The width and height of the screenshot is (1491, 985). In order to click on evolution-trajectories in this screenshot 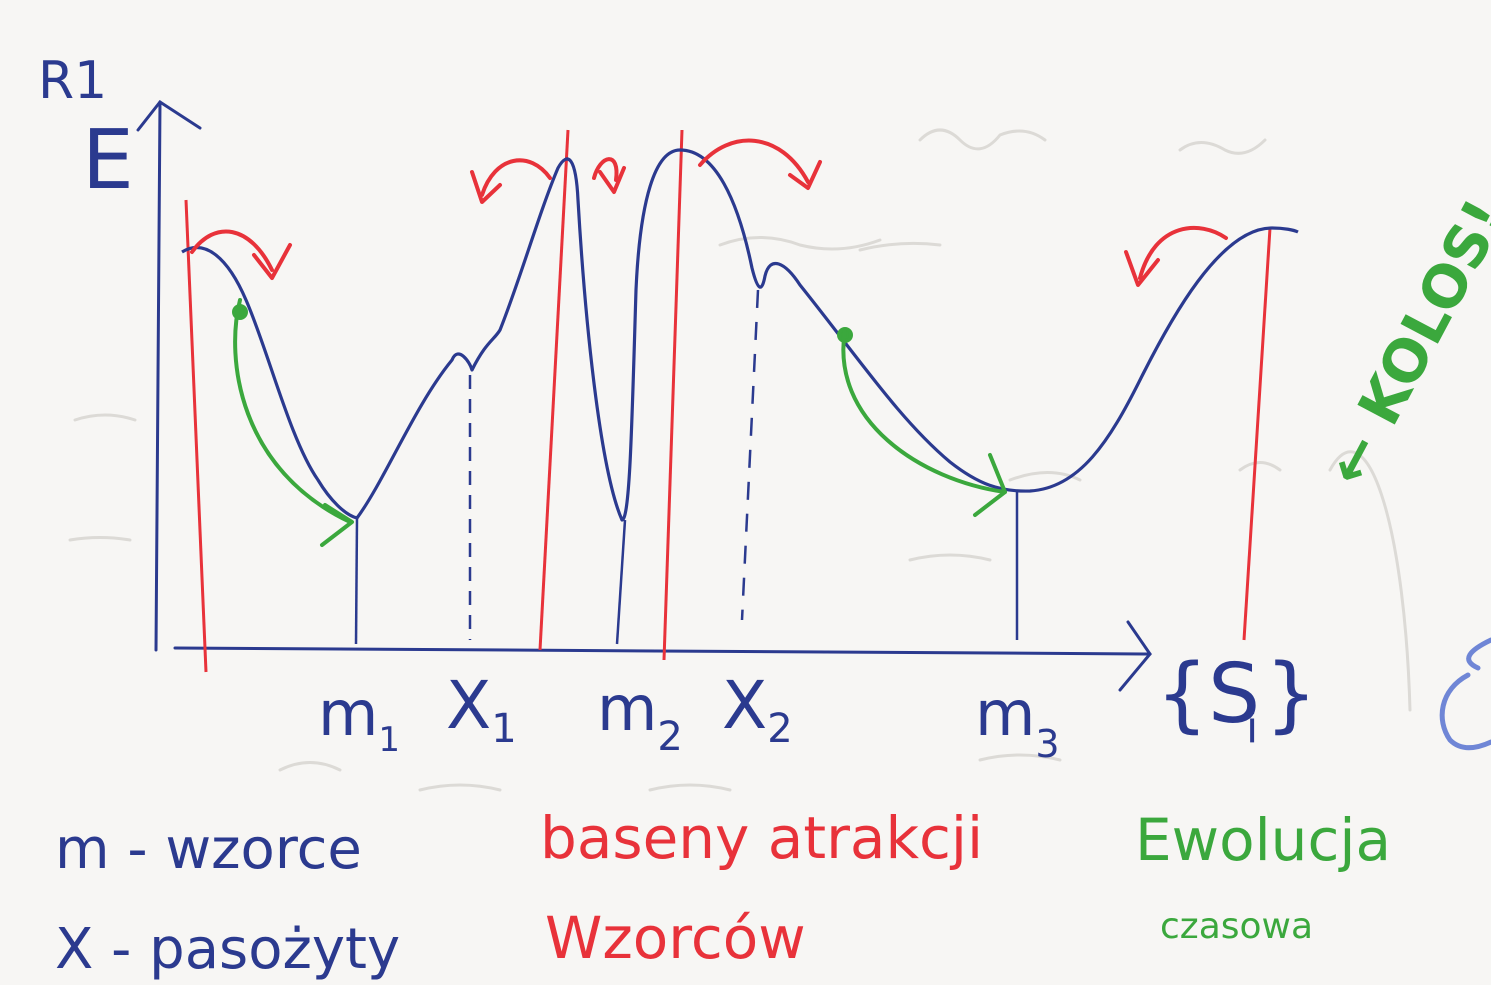, I will do `click(619, 422)`.